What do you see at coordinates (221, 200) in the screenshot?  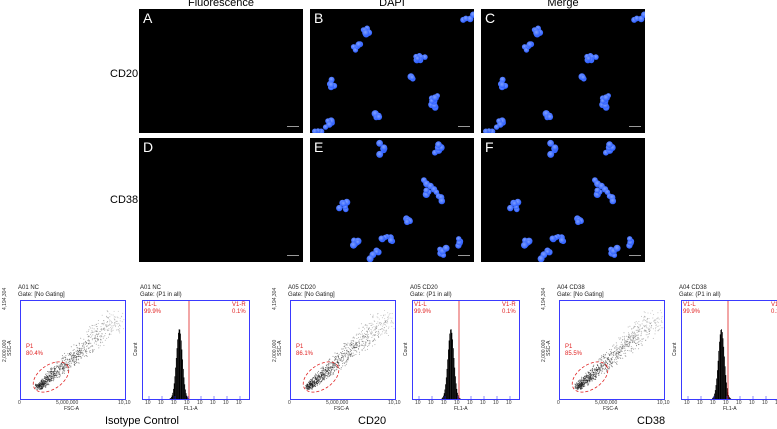 I see `panel-d-fluorescence-cd38: D` at bounding box center [221, 200].